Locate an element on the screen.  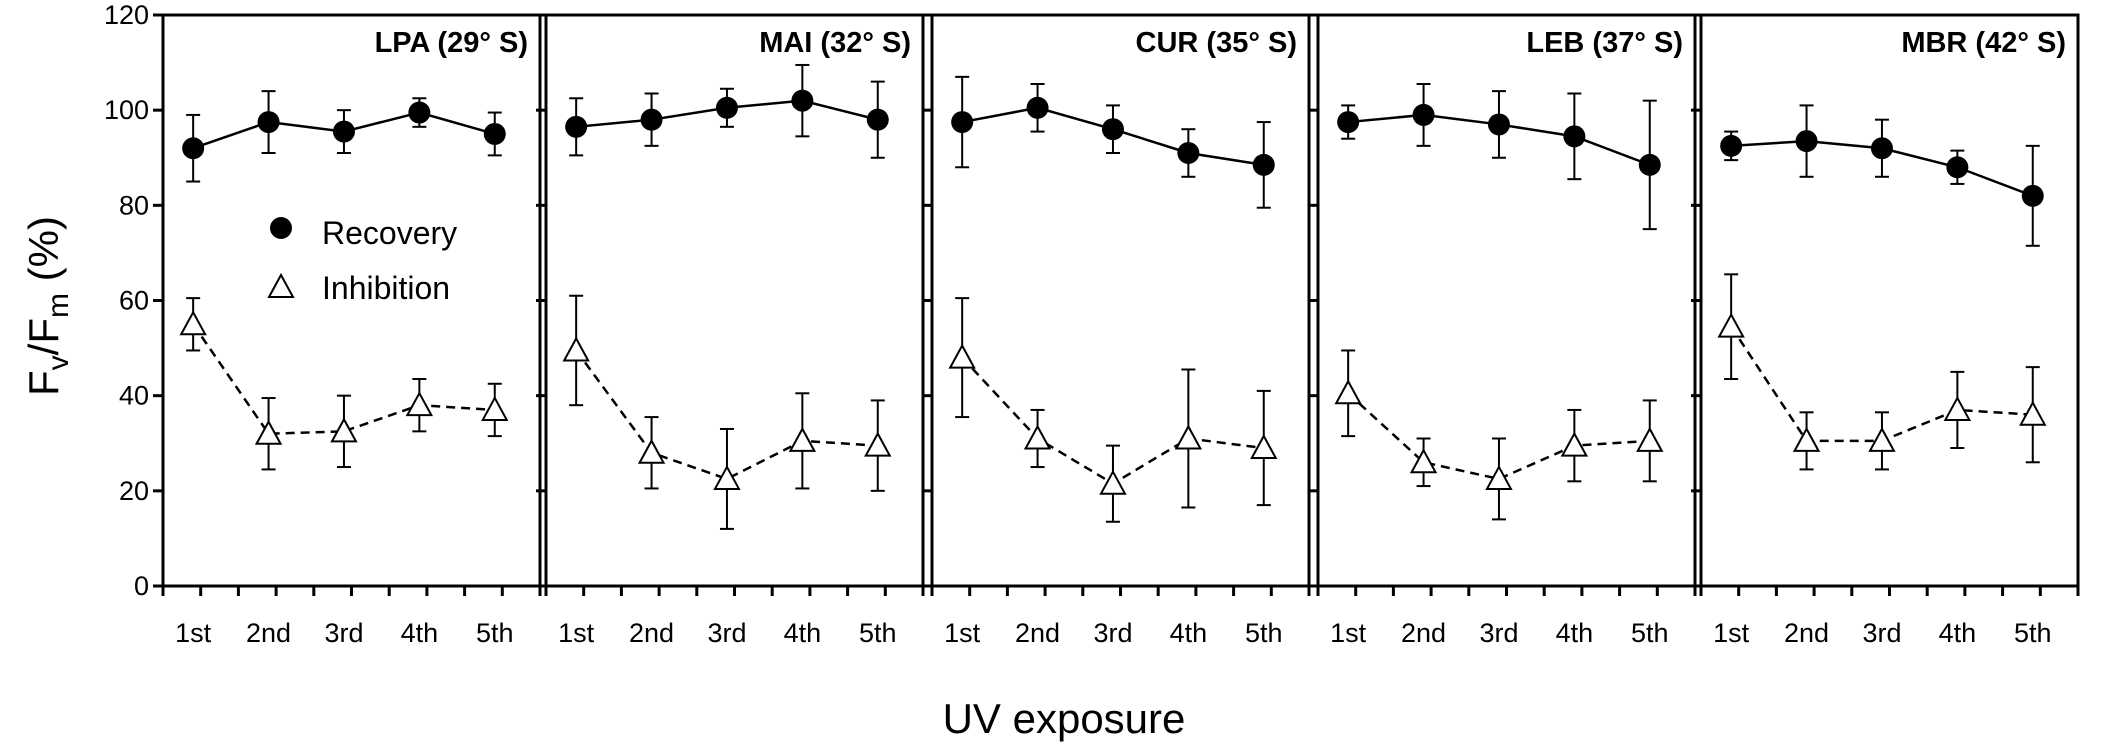
y-axis-title-mid: /F is located at coordinates (43, 336).